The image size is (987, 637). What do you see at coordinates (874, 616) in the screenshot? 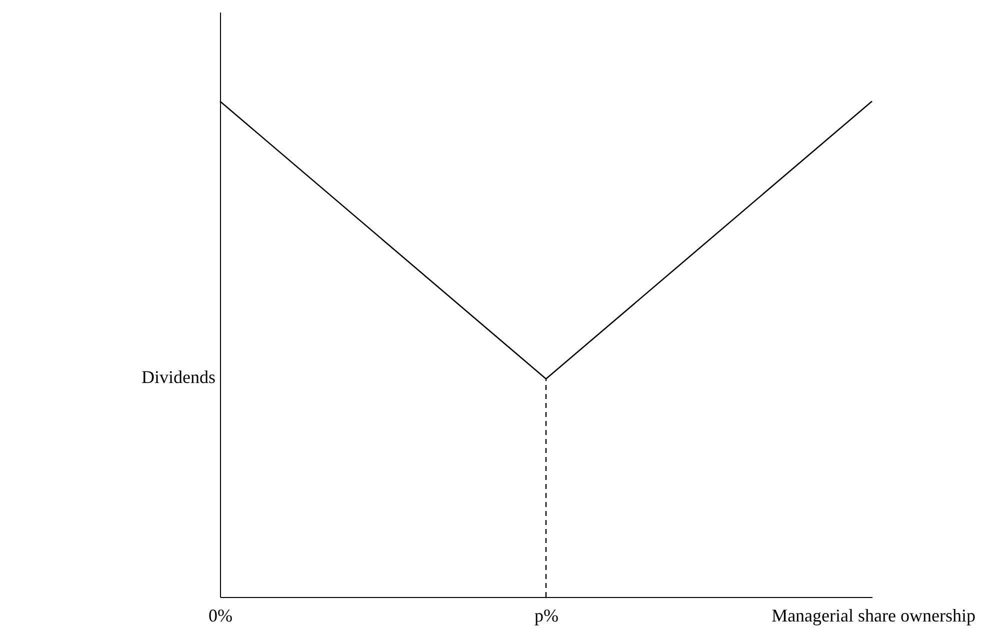
I see `x-axis-title: Managerial share ownership` at bounding box center [874, 616].